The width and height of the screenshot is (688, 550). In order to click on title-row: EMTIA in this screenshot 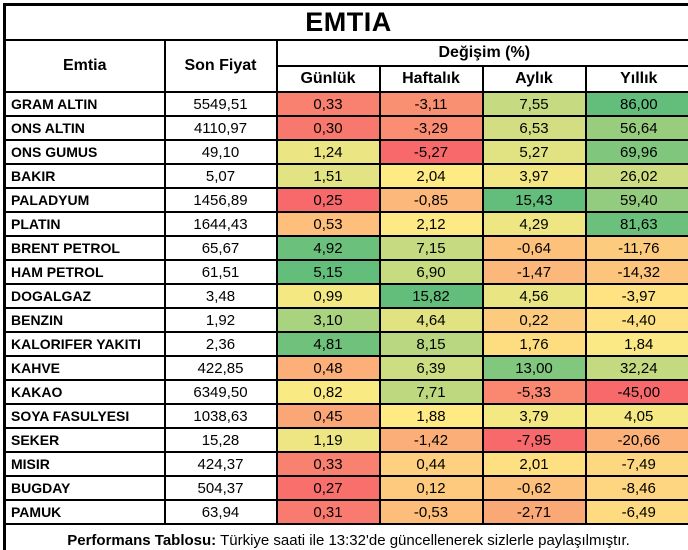, I will do `click(345, 22)`.